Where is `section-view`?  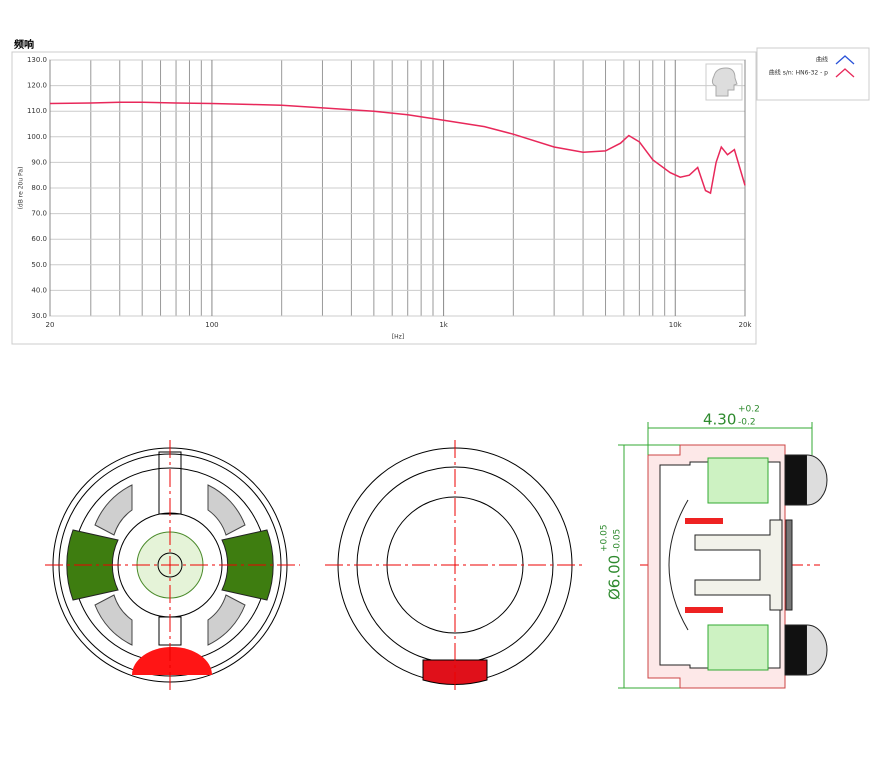
section-view is located at coordinates (737, 566).